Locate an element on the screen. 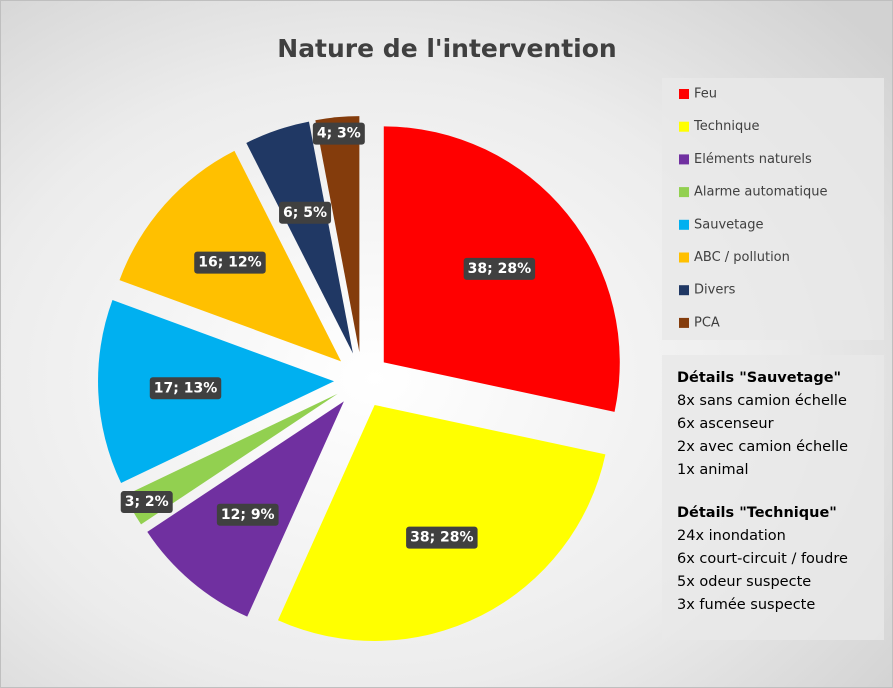 Image resolution: width=893 pixels, height=688 pixels. details-title: Détails "Technique" is located at coordinates (757, 513).